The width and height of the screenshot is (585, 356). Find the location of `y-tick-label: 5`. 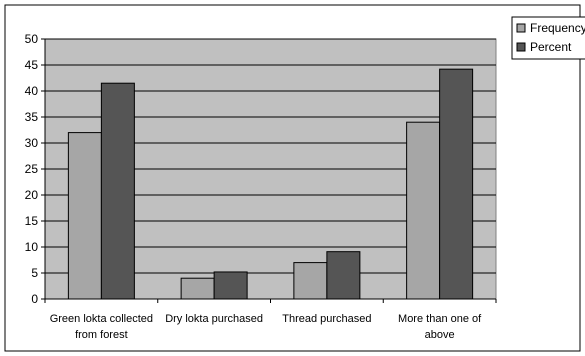

y-tick-label: 5 is located at coordinates (34, 273).